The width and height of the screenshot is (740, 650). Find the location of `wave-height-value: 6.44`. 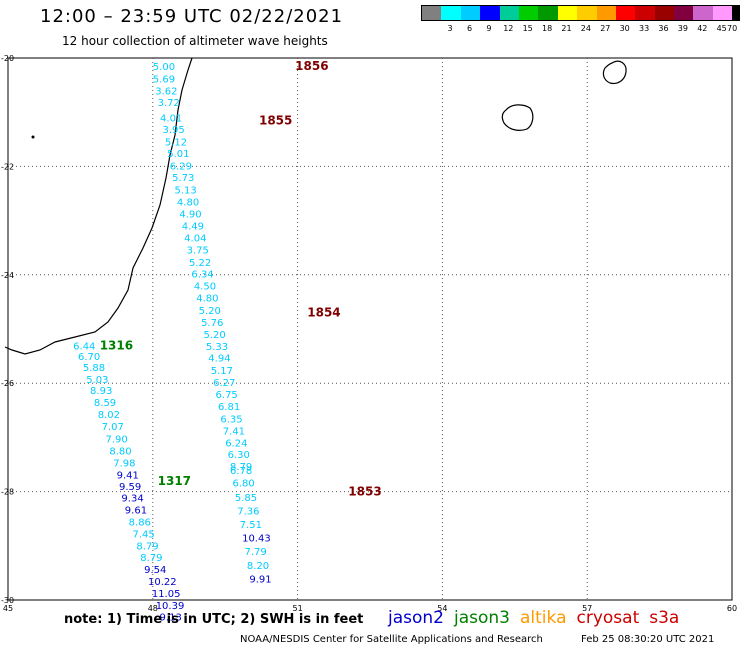

wave-height-value: 6.44 is located at coordinates (84, 346).